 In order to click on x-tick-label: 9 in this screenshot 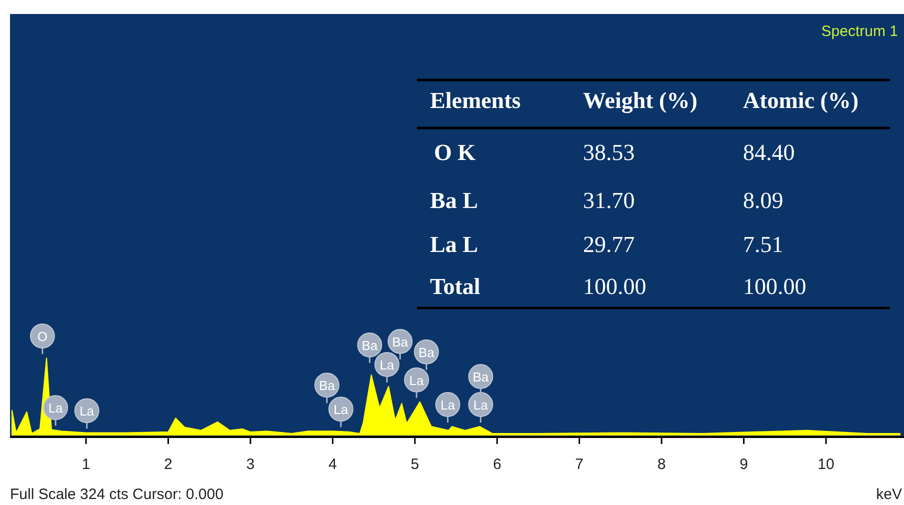, I will do `click(744, 464)`.